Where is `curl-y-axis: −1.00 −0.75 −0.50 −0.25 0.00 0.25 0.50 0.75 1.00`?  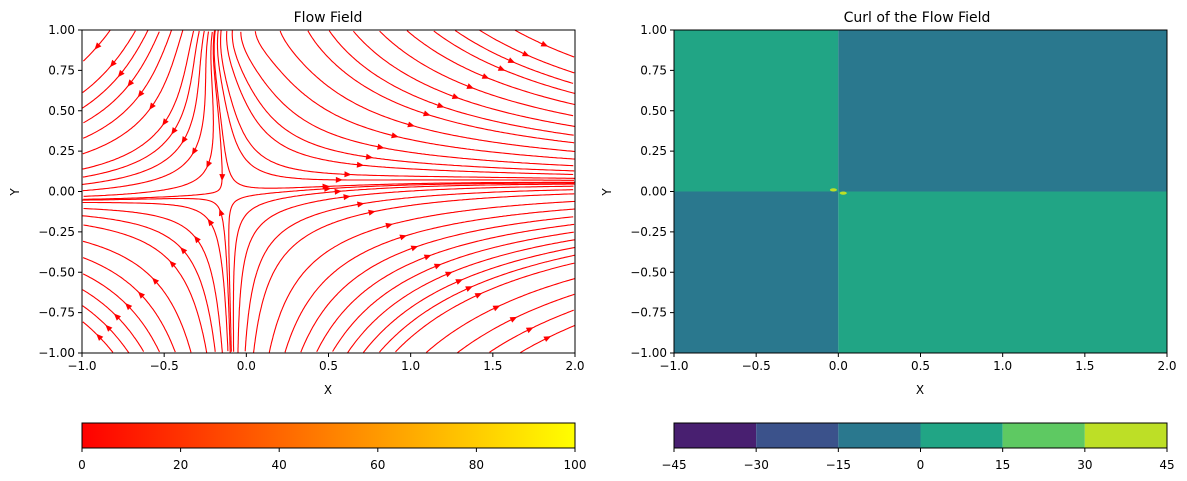
curl-y-axis: −1.00 −0.75 −0.50 −0.25 0.00 0.25 0.50 0.75 1.00 is located at coordinates (652, 191).